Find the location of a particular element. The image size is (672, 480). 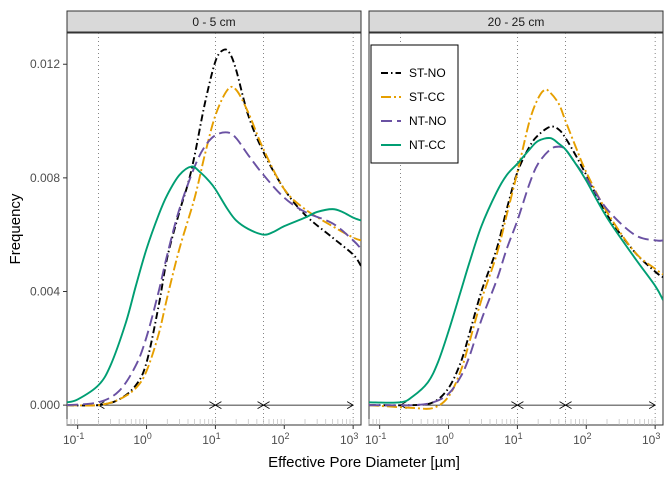

strip-title-20-25cm: 20 - 25 cm is located at coordinates (516, 22).